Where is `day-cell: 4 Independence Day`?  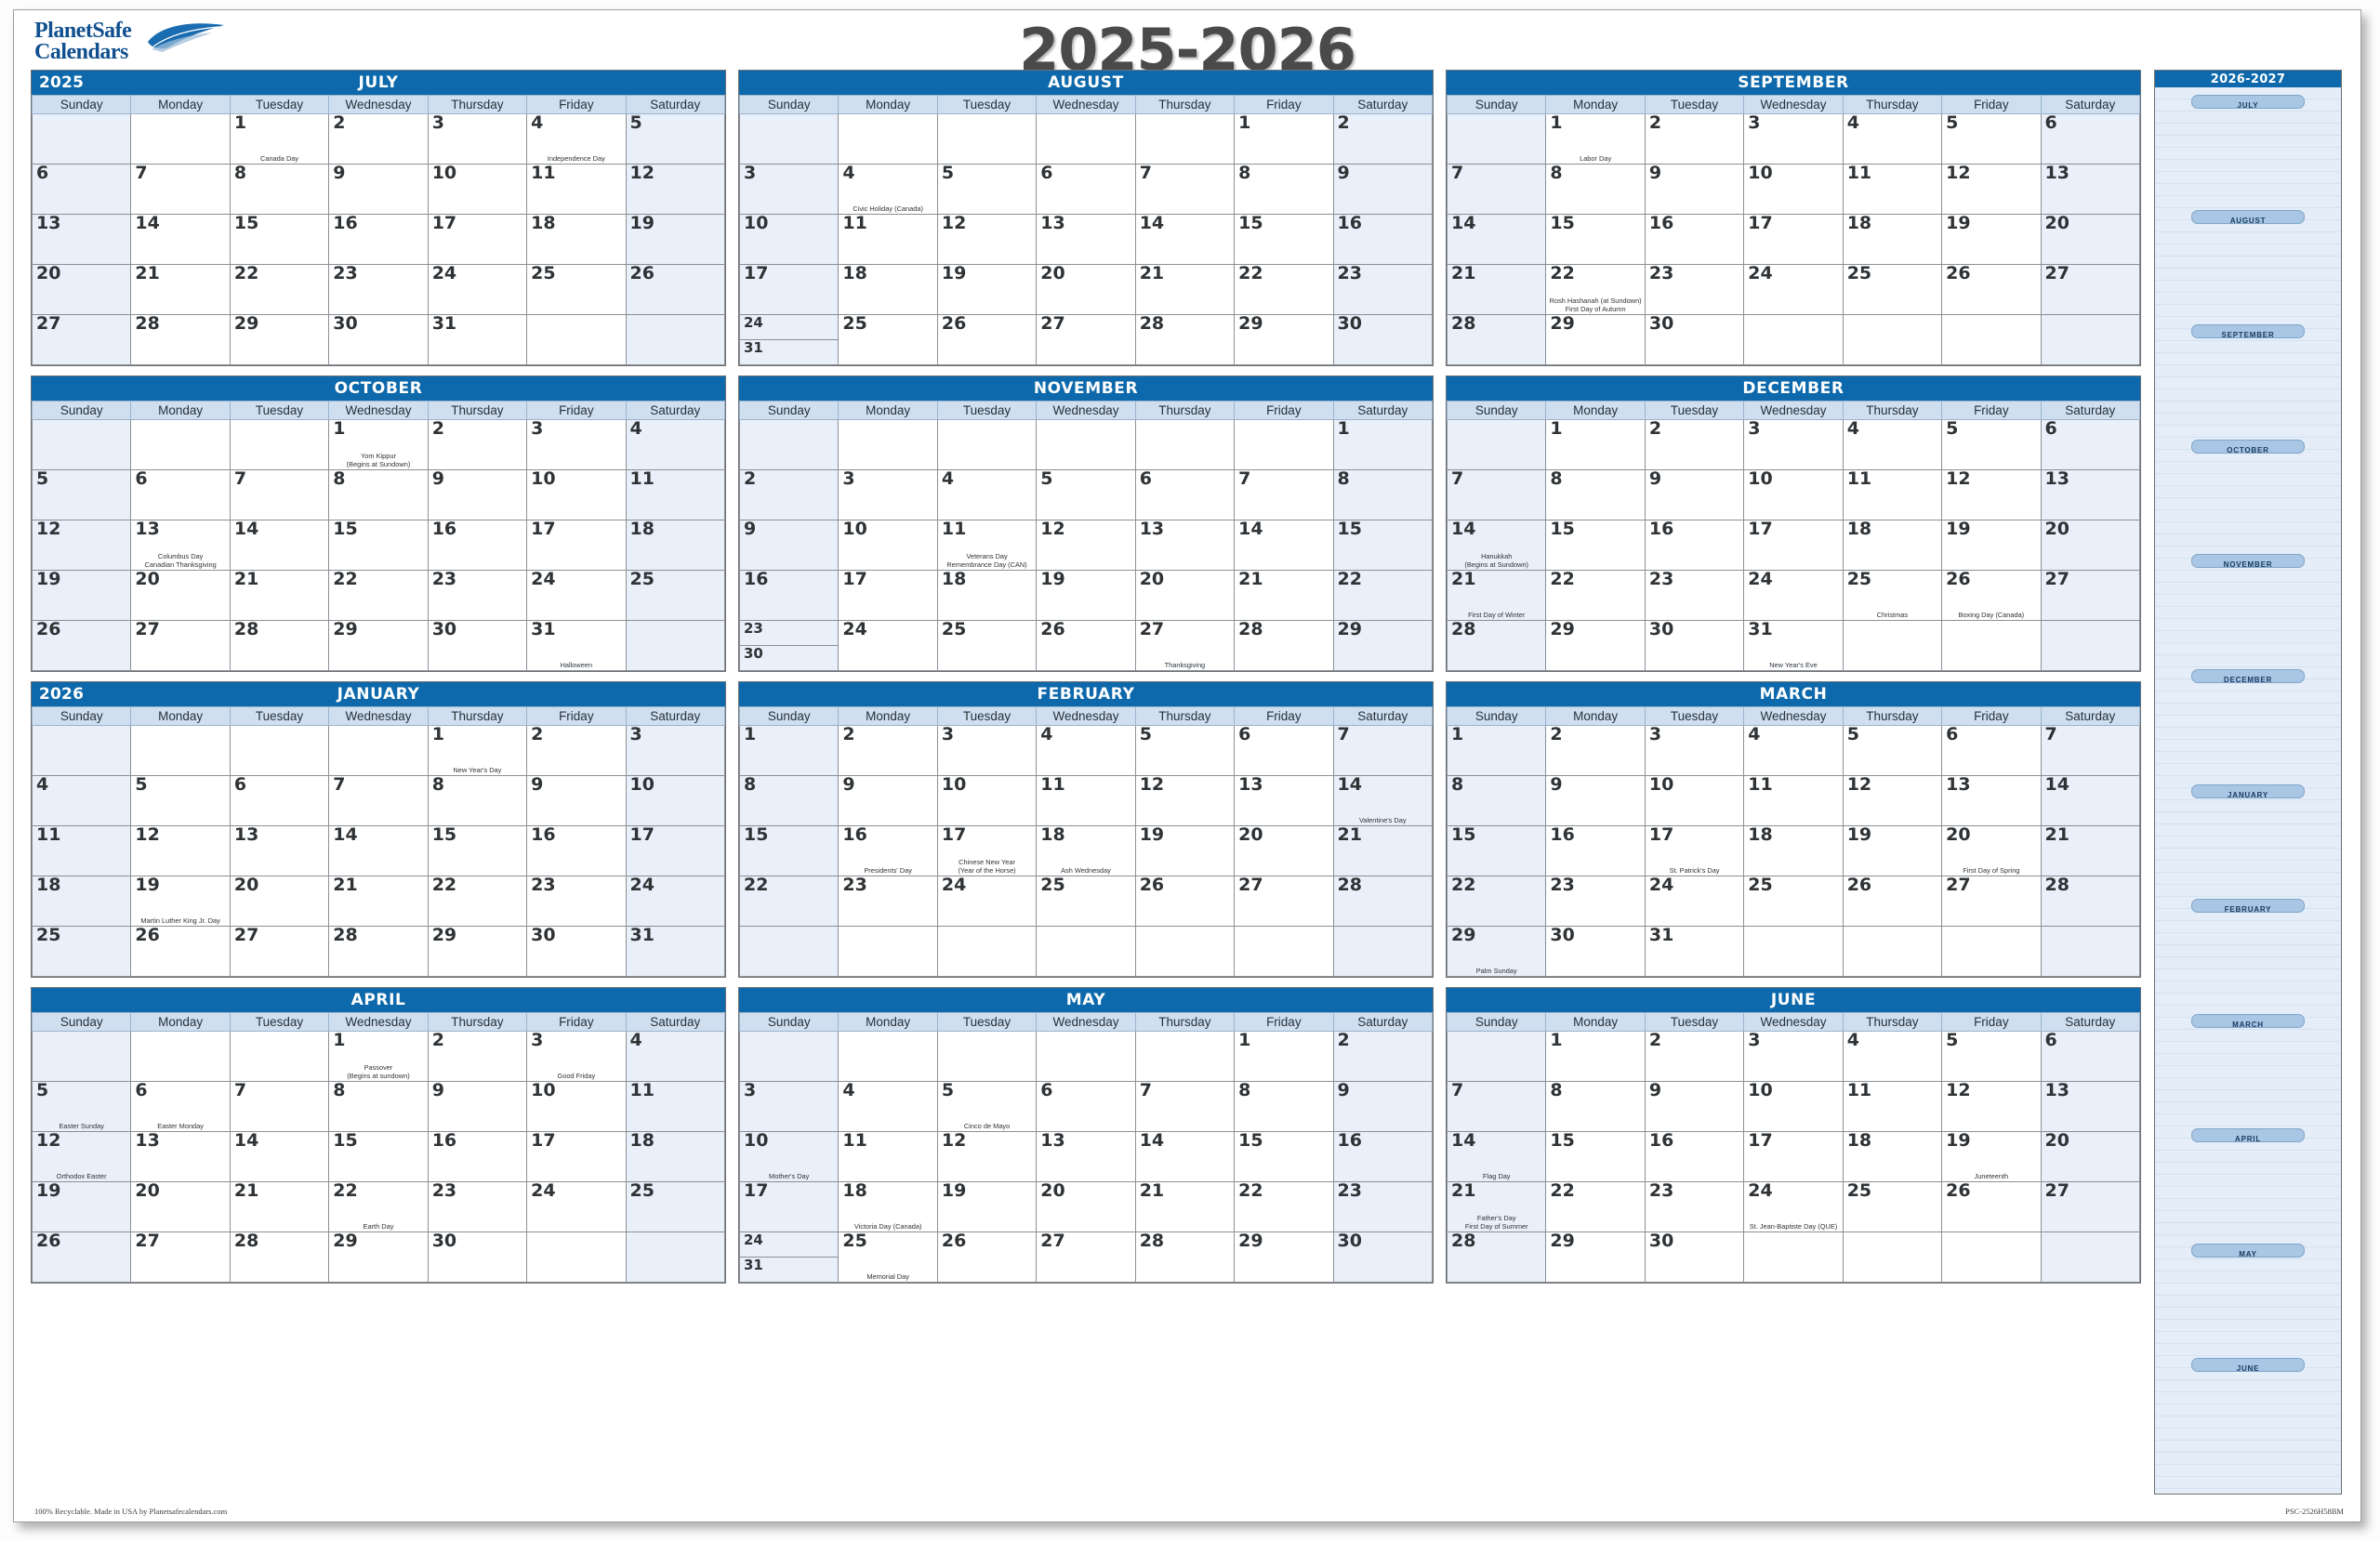 day-cell: 4 Independence Day is located at coordinates (576, 139).